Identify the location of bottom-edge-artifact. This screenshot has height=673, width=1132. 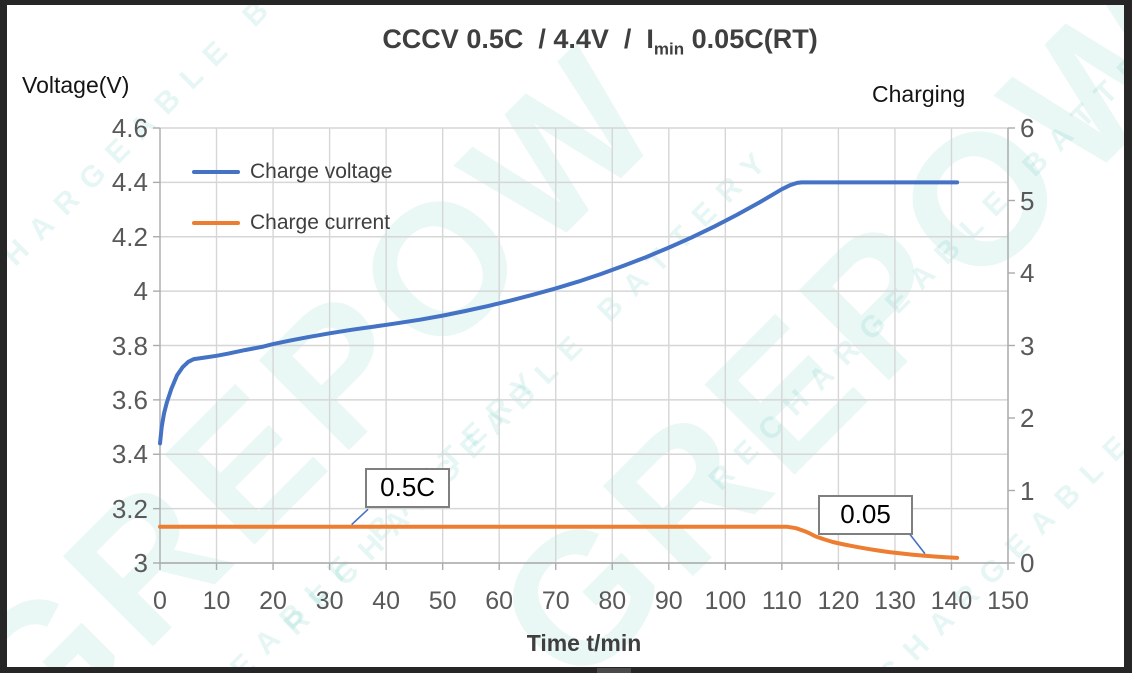
(614, 670).